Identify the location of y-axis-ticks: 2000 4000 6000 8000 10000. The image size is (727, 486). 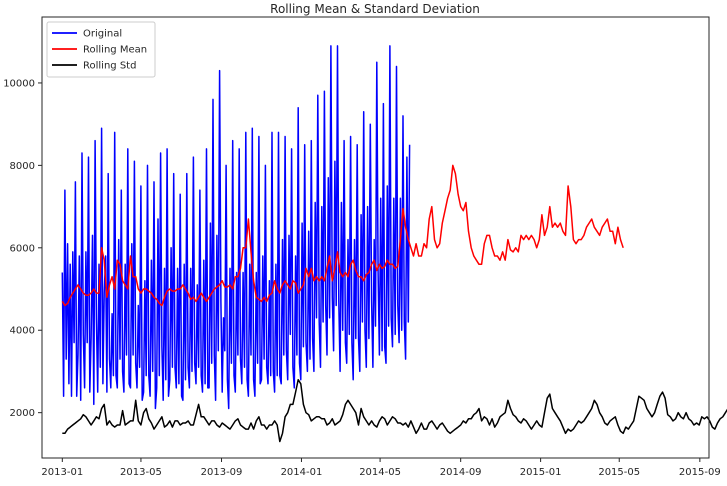
(22, 248).